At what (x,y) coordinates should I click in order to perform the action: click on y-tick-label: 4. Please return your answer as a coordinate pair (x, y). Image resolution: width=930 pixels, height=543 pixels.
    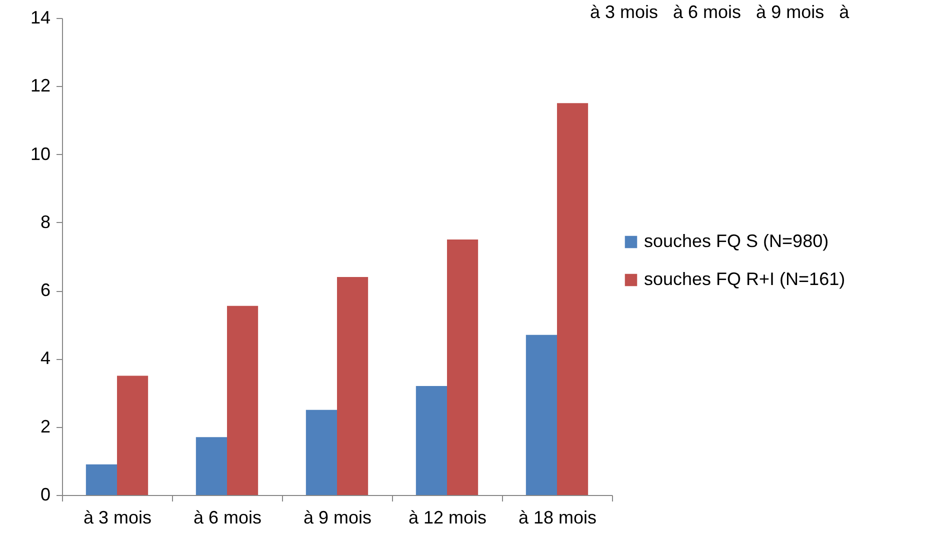
    Looking at the image, I should click on (45, 358).